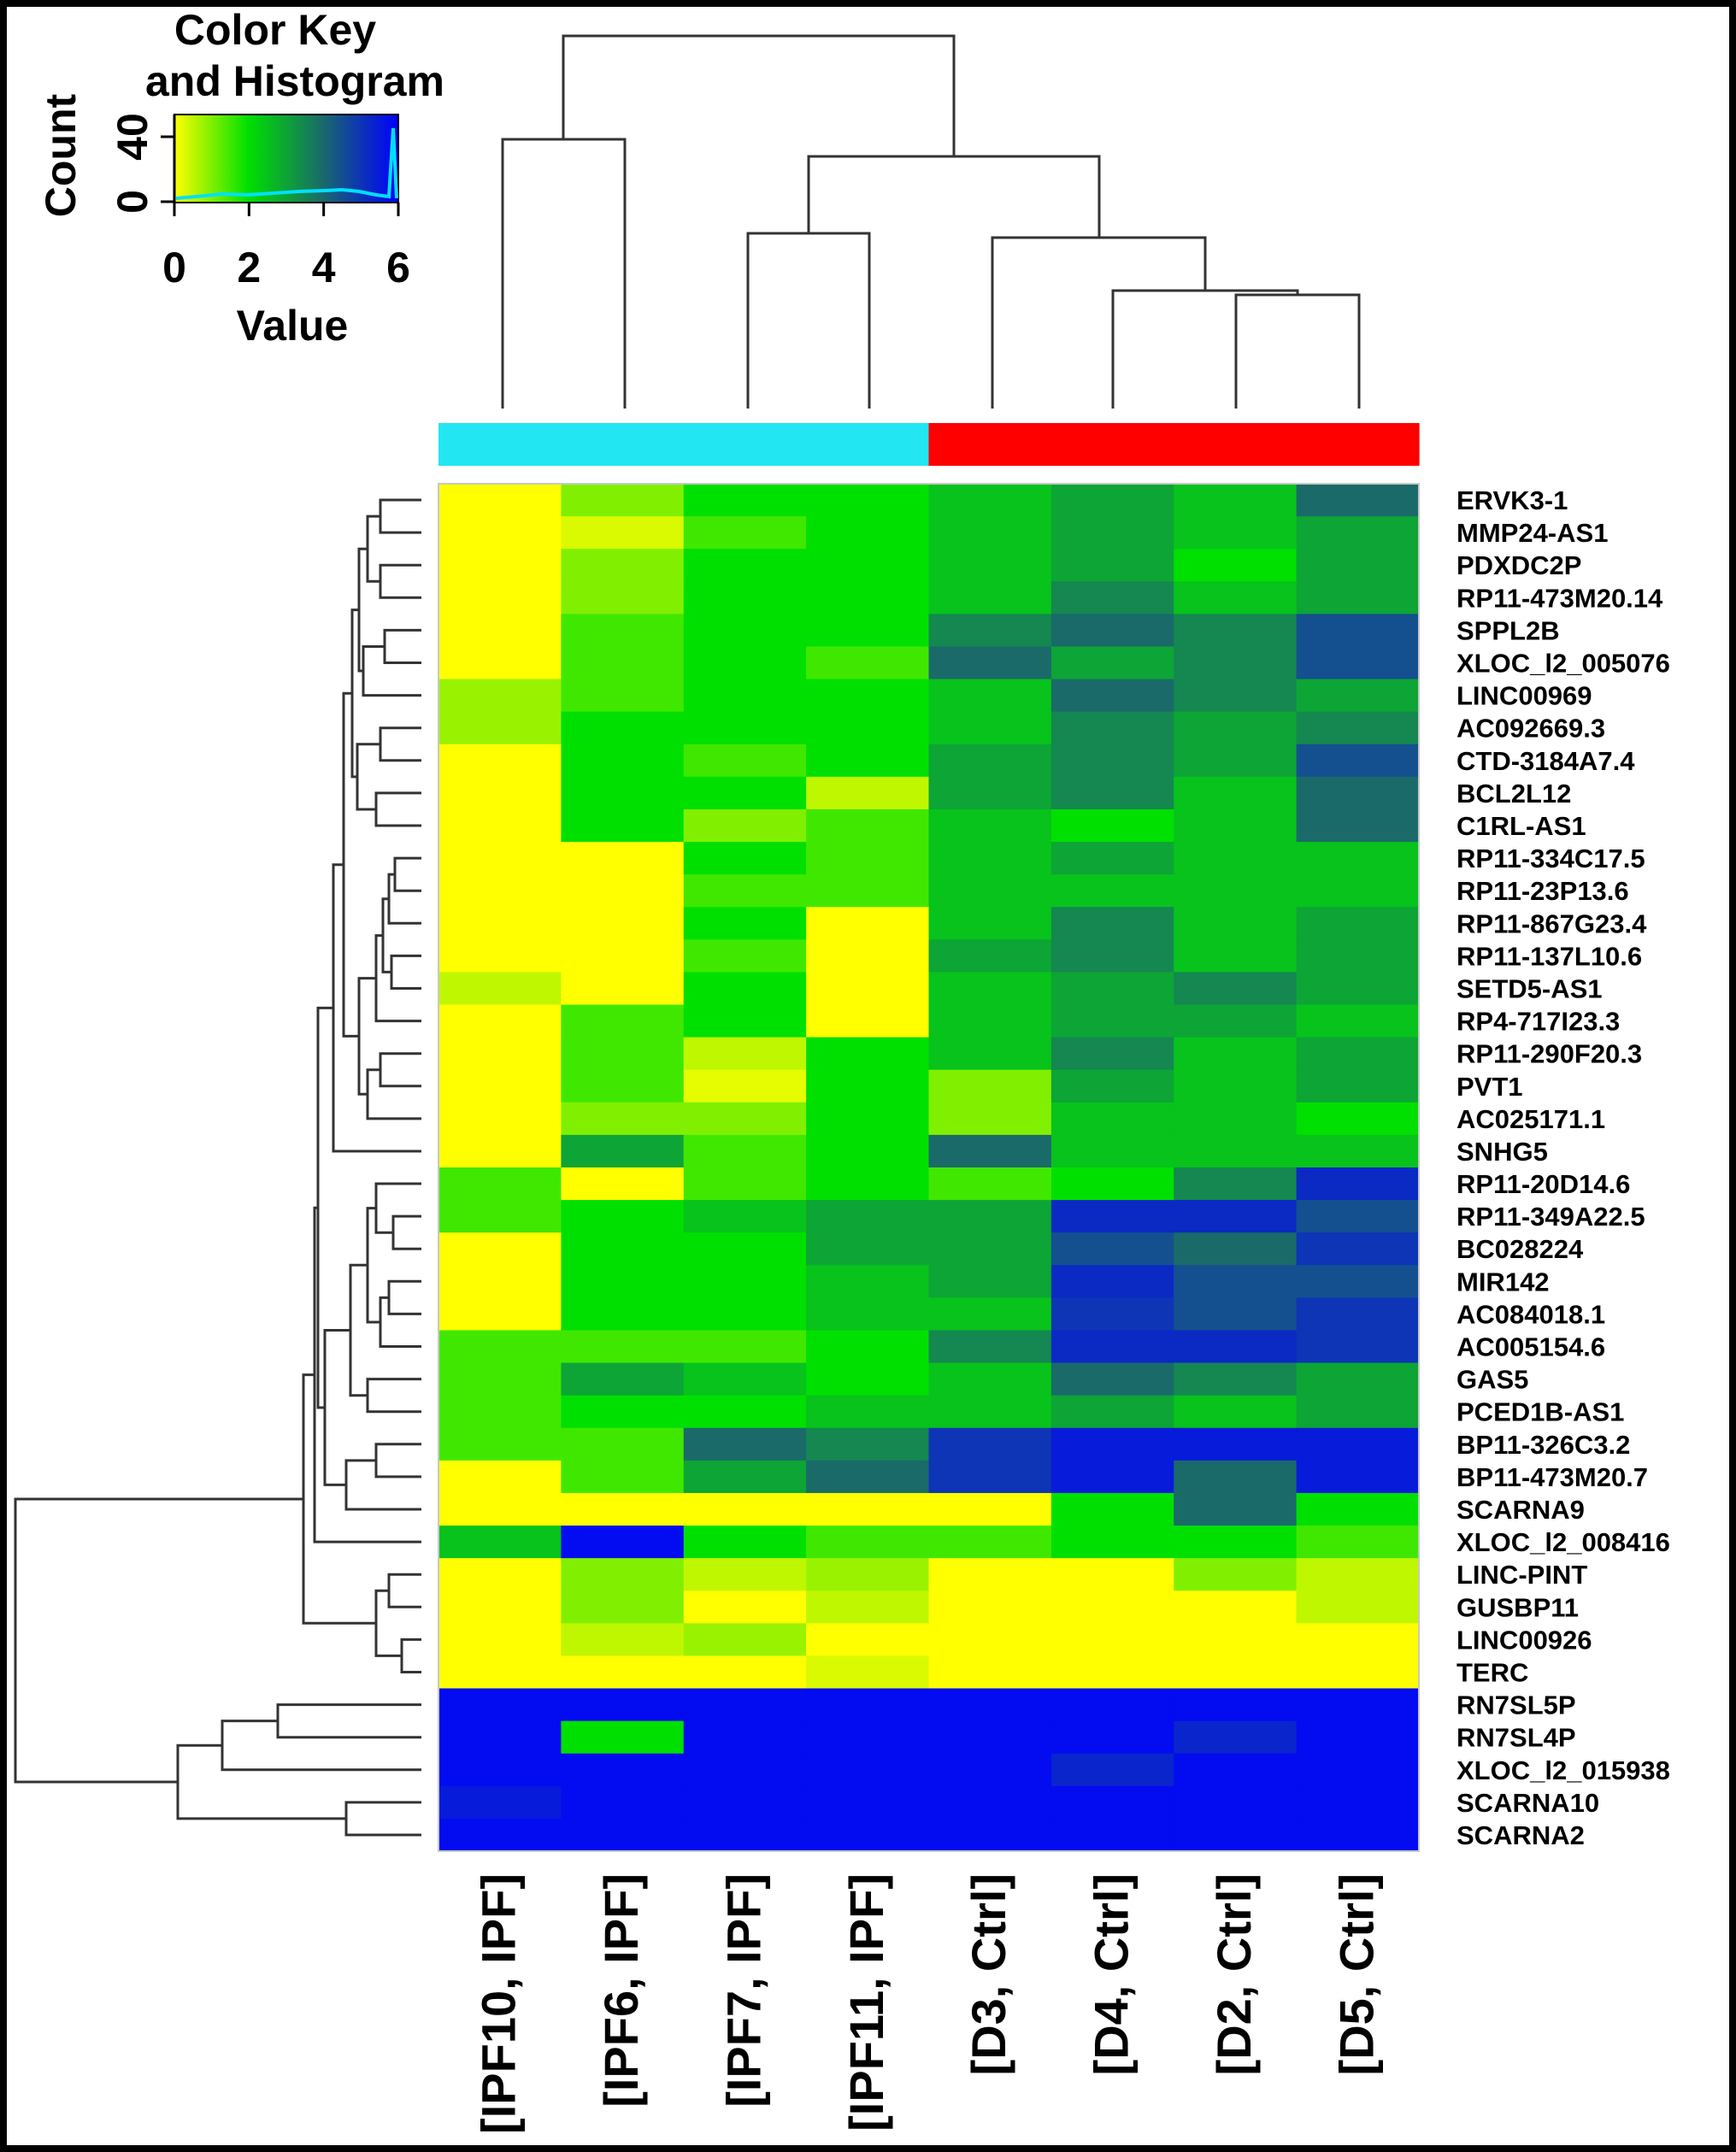 The height and width of the screenshot is (2152, 1736). Describe the element at coordinates (1520, 1510) in the screenshot. I see `row-label: SCARNA9` at that location.